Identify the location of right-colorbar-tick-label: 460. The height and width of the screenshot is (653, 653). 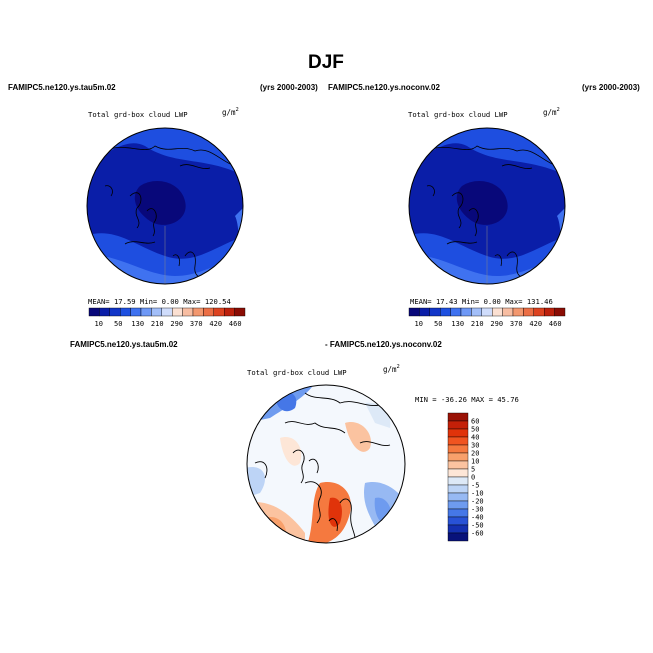
(555, 324).